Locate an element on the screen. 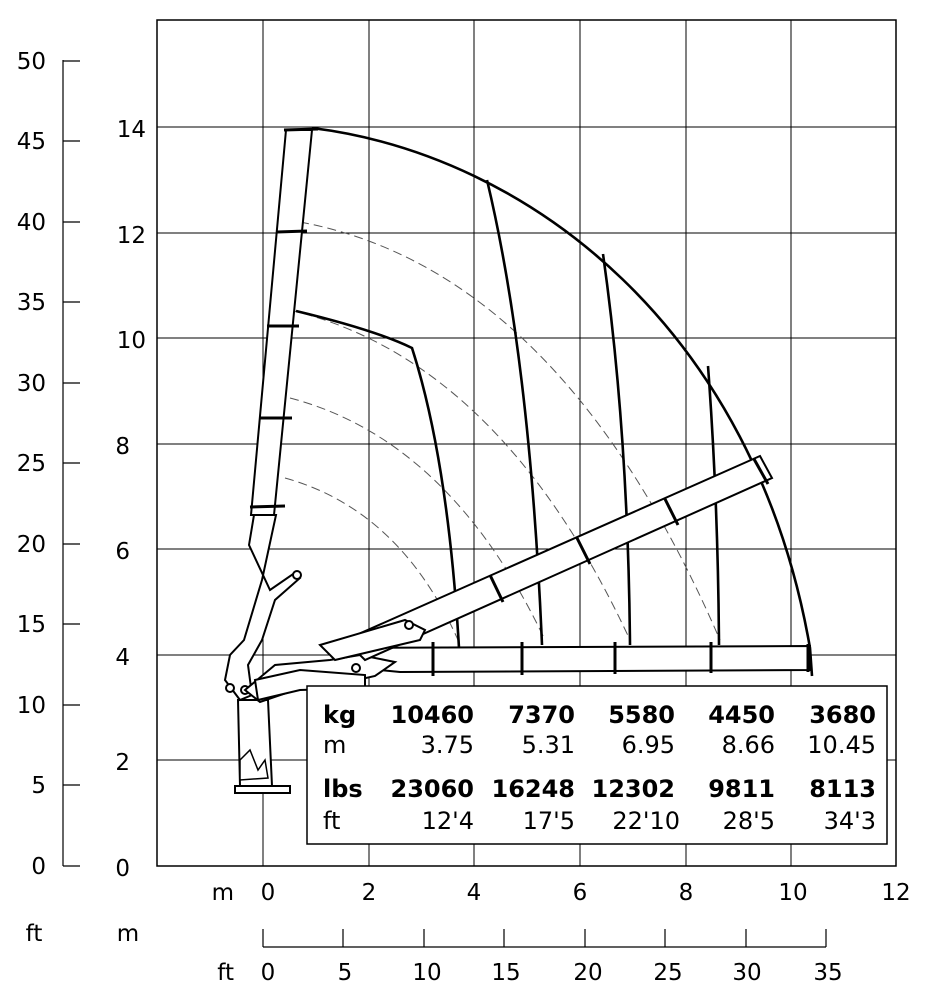 The width and height of the screenshot is (934, 1000). ft-tick-label: 5 is located at coordinates (38, 786).